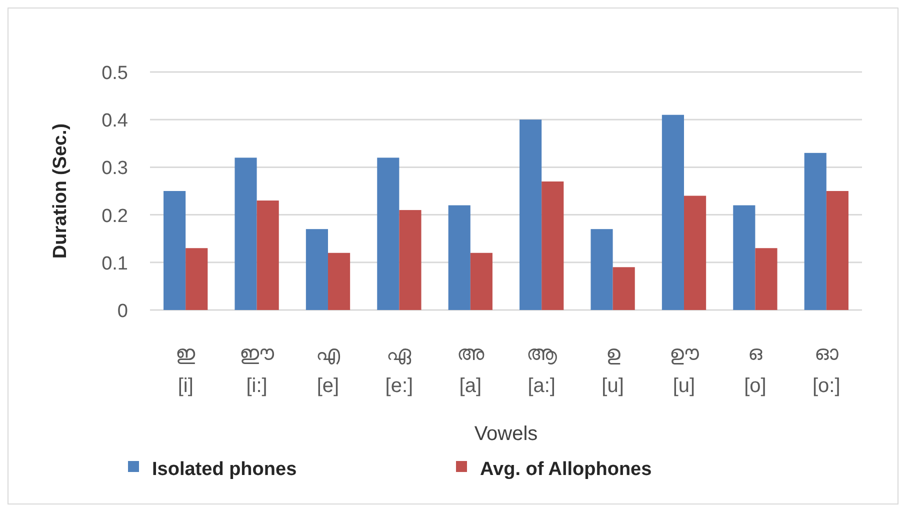  Describe the element at coordinates (115, 73) in the screenshot. I see `y-tick-label: 0.5` at that location.